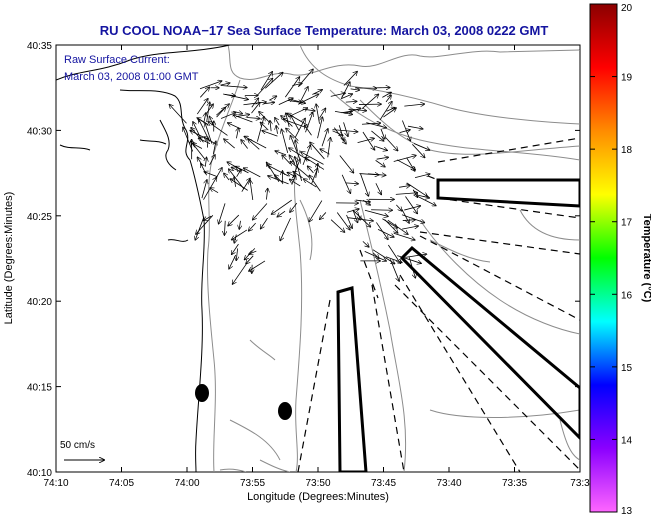 The width and height of the screenshot is (651, 518). Describe the element at coordinates (9, 258) in the screenshot. I see `y-axis-label: Latitude (Degrees:Minutes)` at that location.